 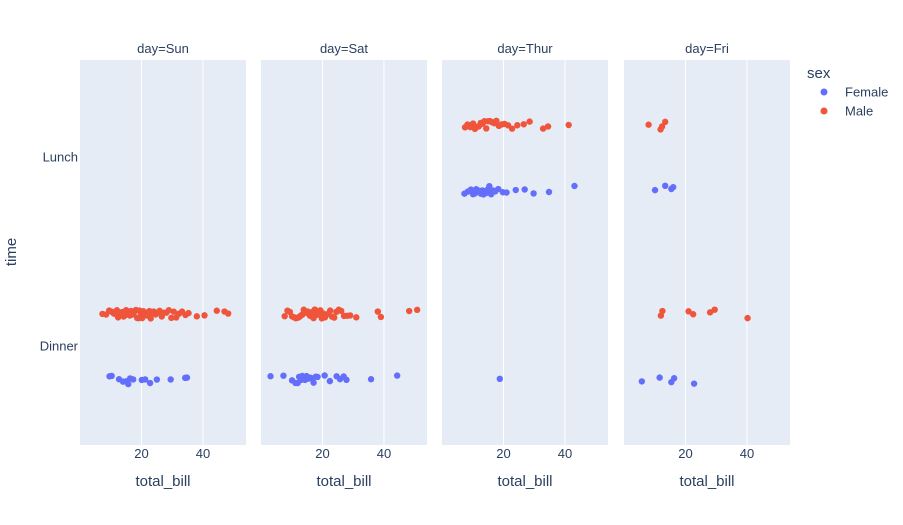 I want to click on y-tick-label: Dinner, so click(x=59, y=346).